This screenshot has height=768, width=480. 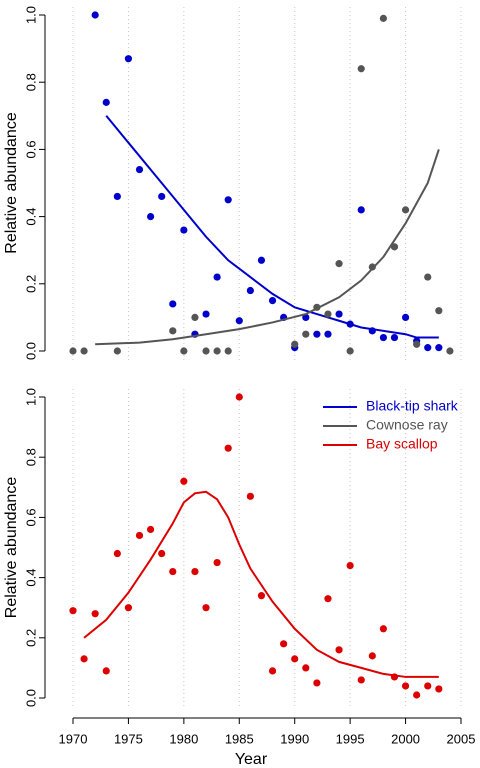 What do you see at coordinates (350, 738) in the screenshot?
I see `x-tick-label: 1995` at bounding box center [350, 738].